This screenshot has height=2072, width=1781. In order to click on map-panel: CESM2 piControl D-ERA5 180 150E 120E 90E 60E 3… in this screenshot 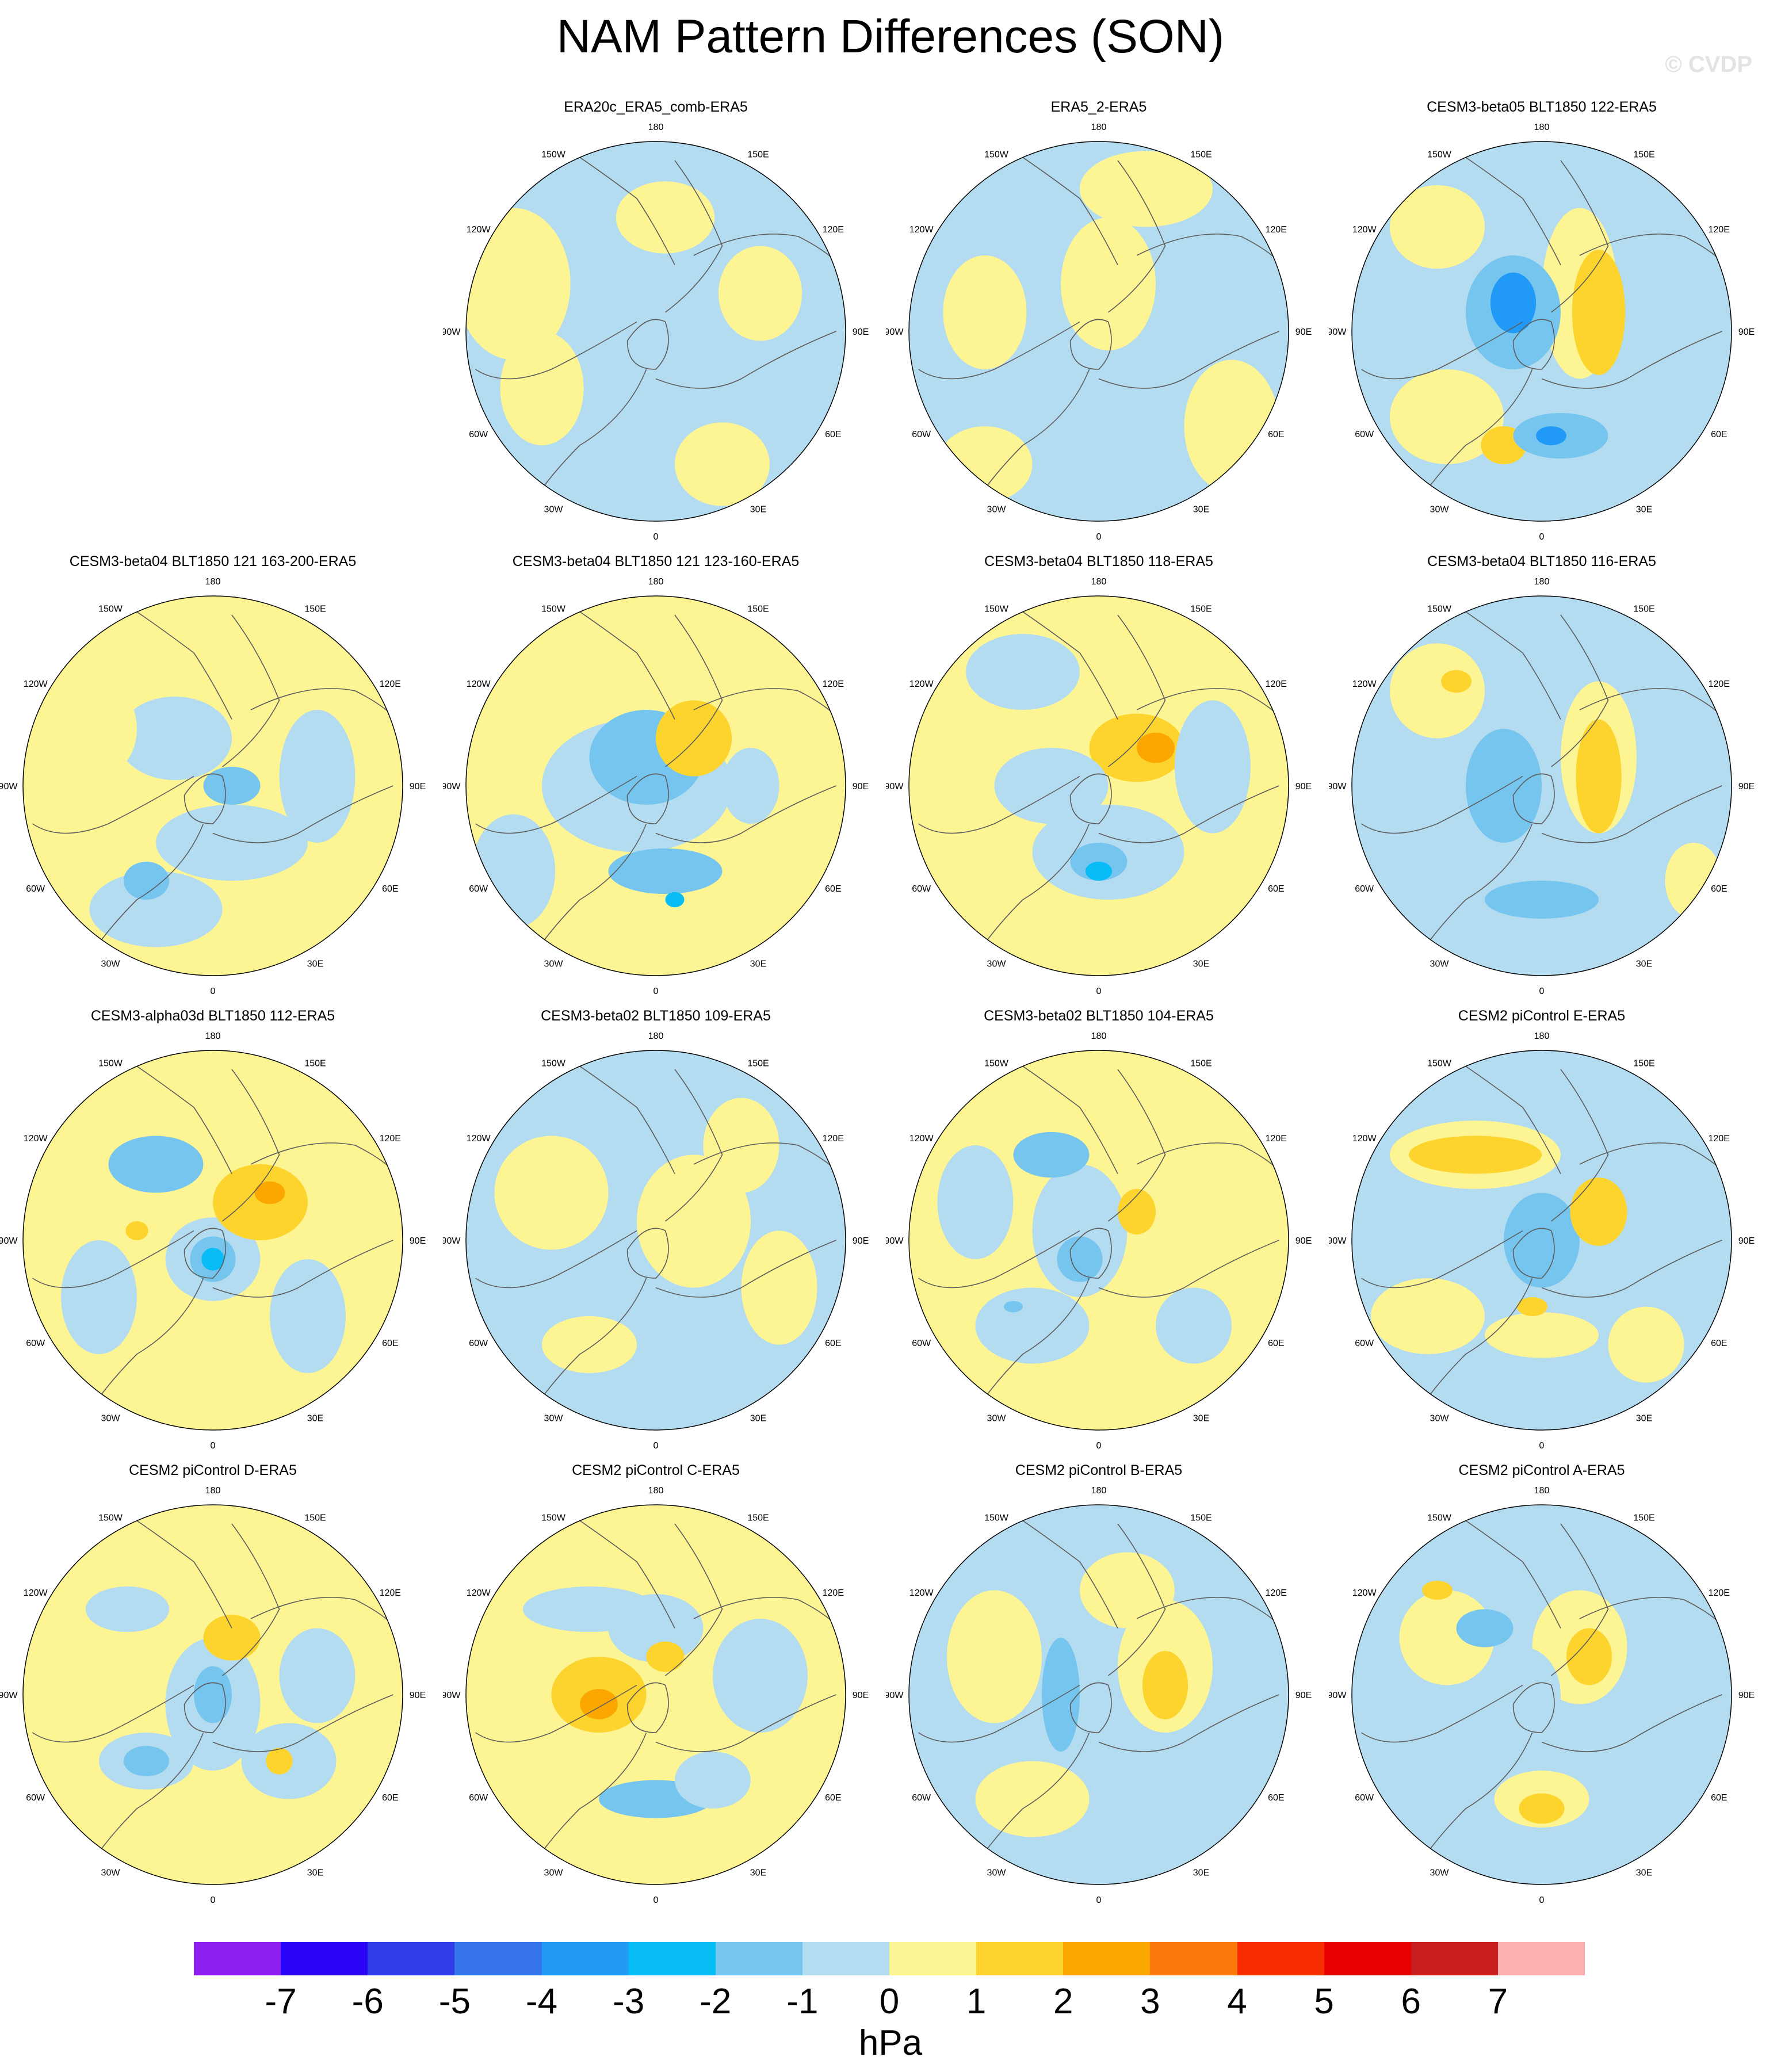, I will do `click(213, 1685)`.